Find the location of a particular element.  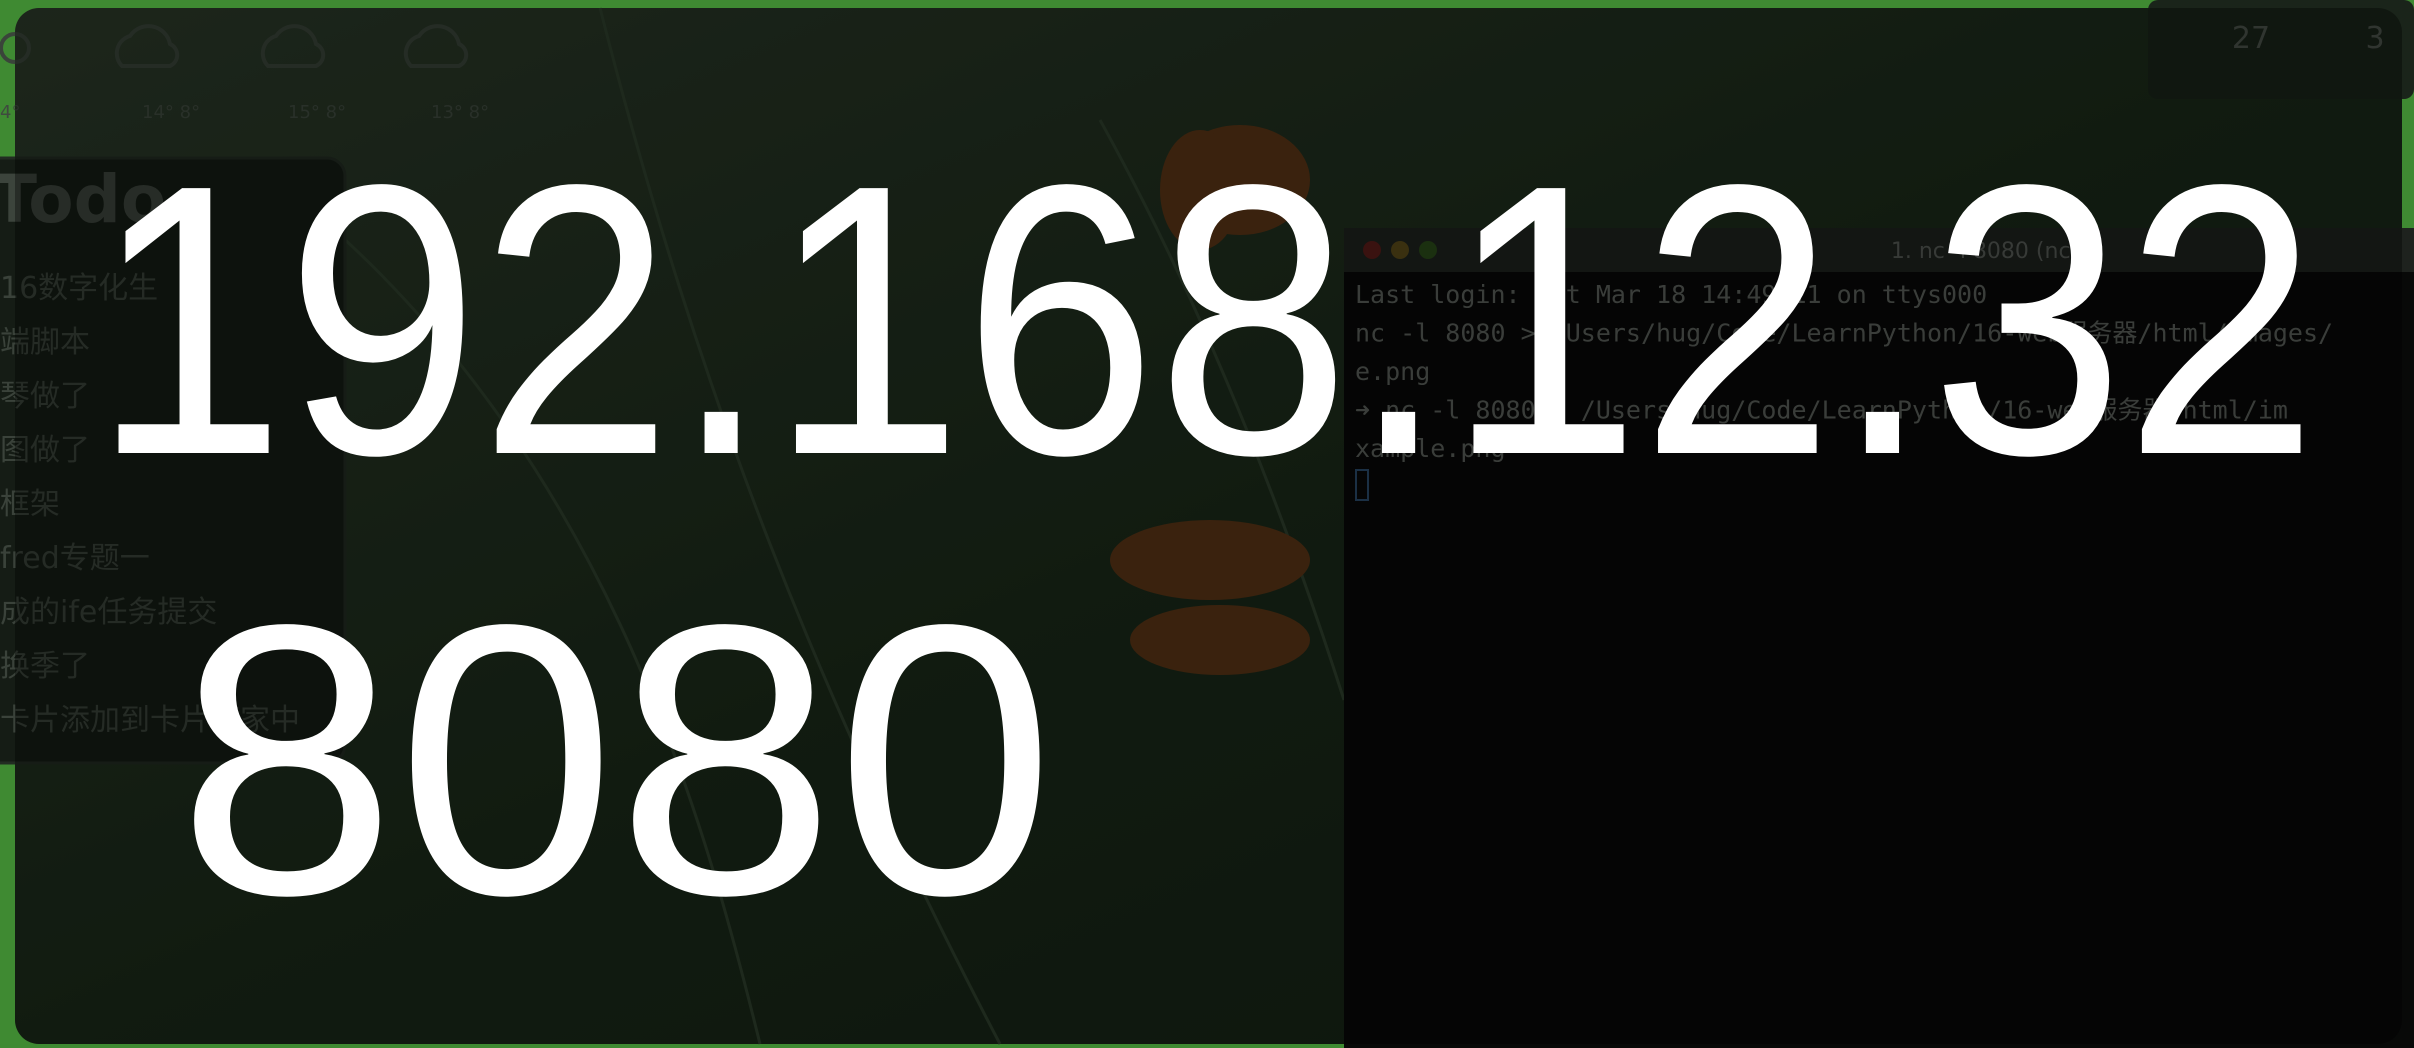

close-button is located at coordinates (1372, 250).